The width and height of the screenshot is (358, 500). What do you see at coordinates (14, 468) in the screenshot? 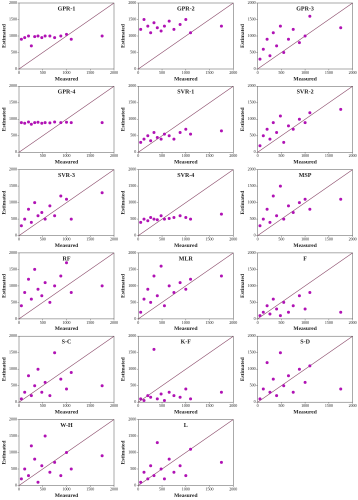
I see `y-tick-label: 500` at bounding box center [14, 468].